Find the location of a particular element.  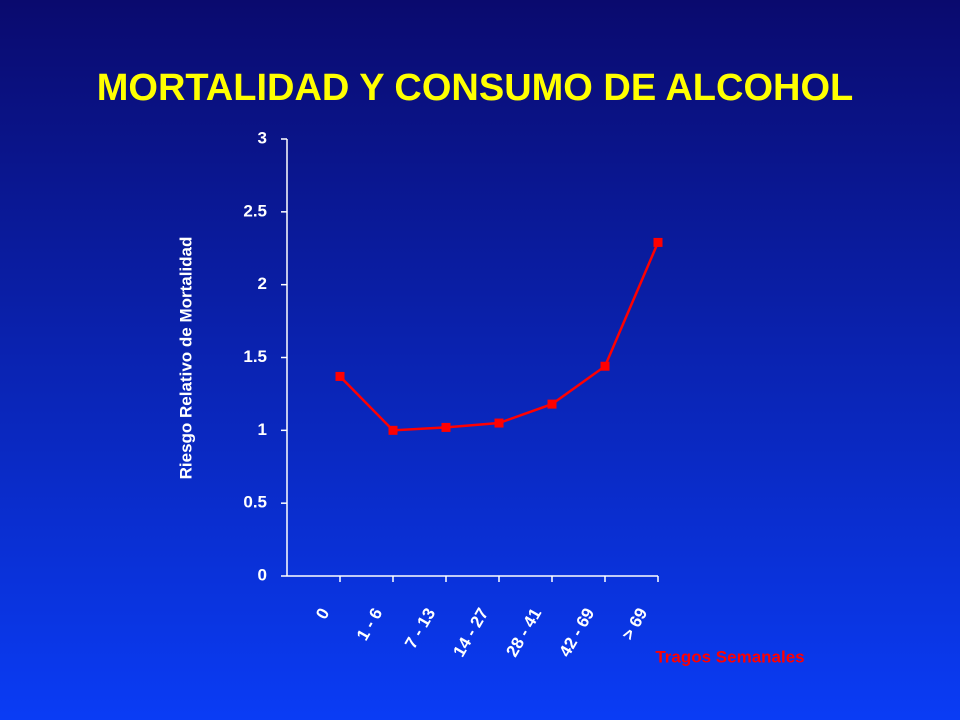

y-axis-label: Riesgo Relativo de Mortalidad is located at coordinates (185, 358).